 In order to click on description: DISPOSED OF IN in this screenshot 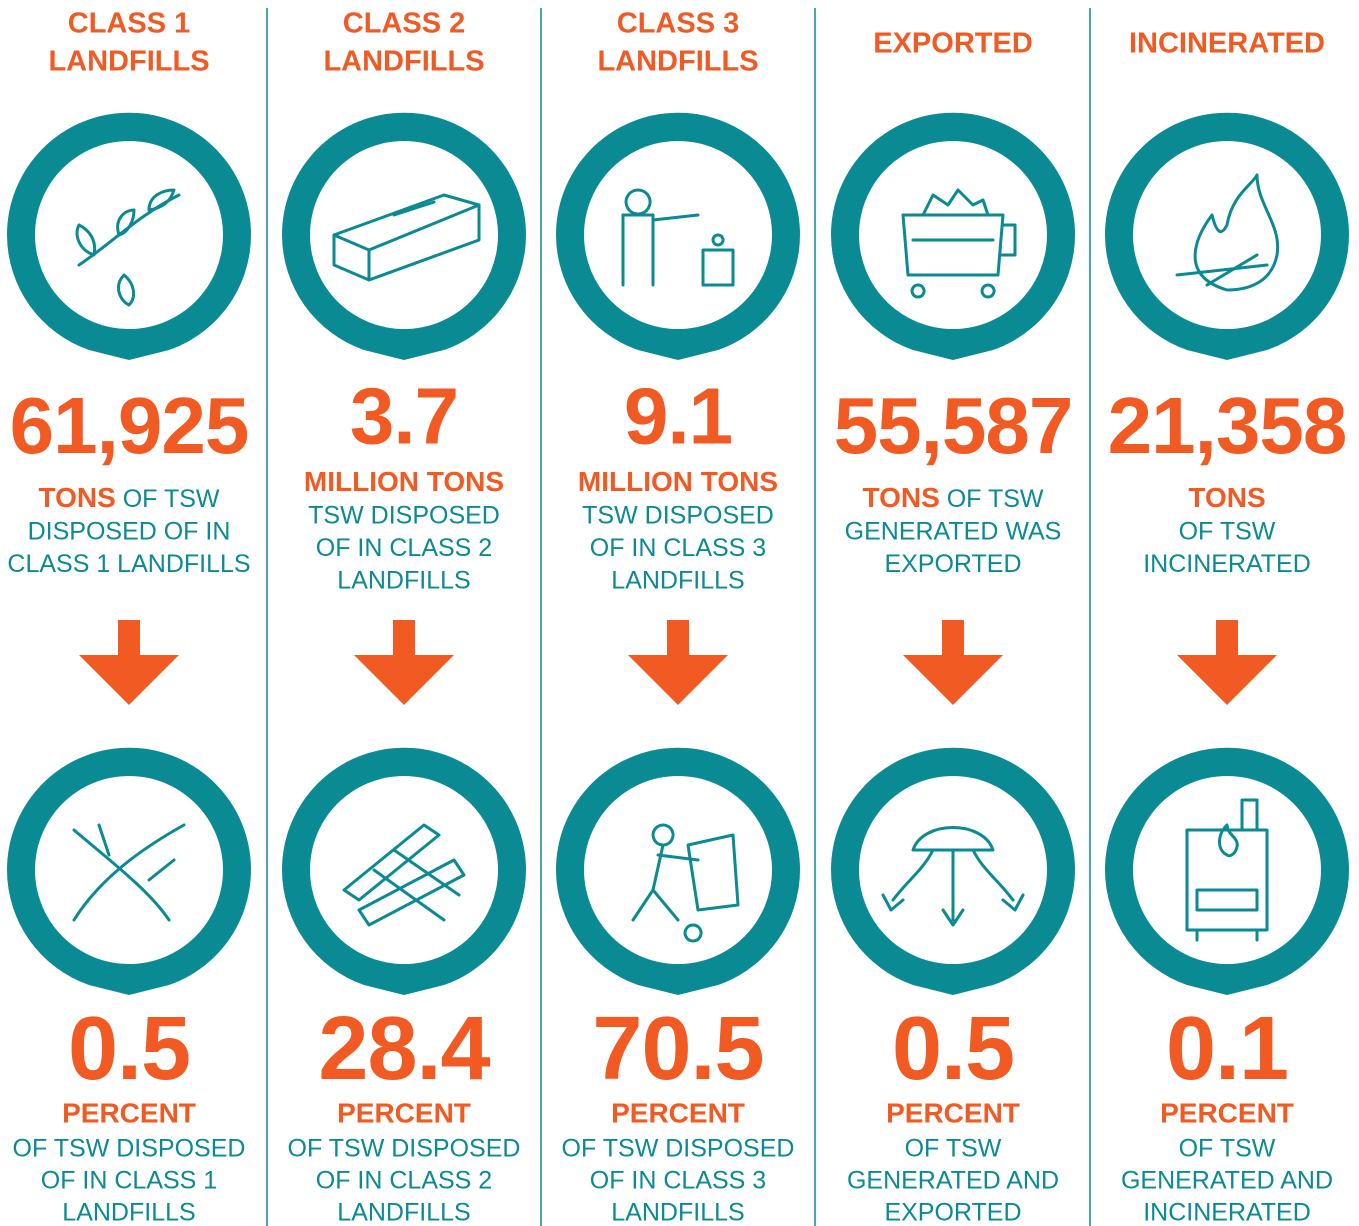, I will do `click(129, 532)`.